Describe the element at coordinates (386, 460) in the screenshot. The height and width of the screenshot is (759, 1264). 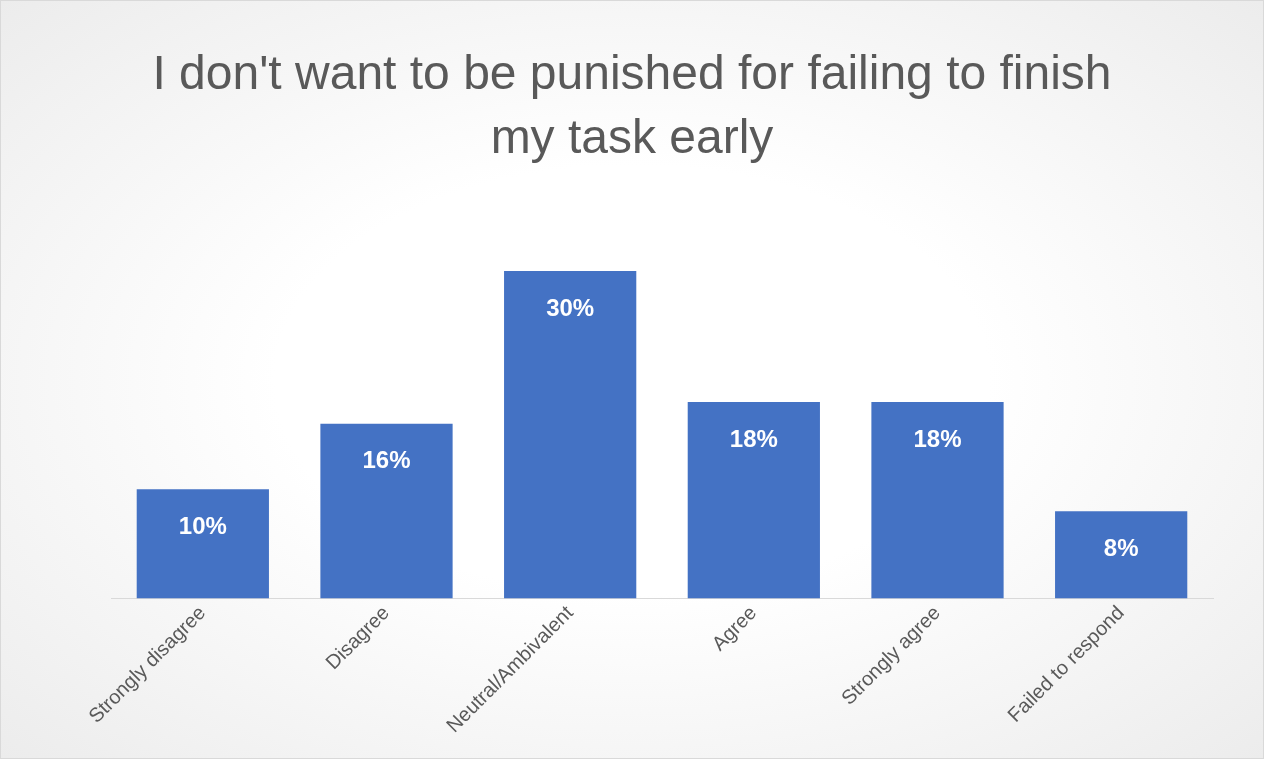
I see `data-label: 16%` at that location.